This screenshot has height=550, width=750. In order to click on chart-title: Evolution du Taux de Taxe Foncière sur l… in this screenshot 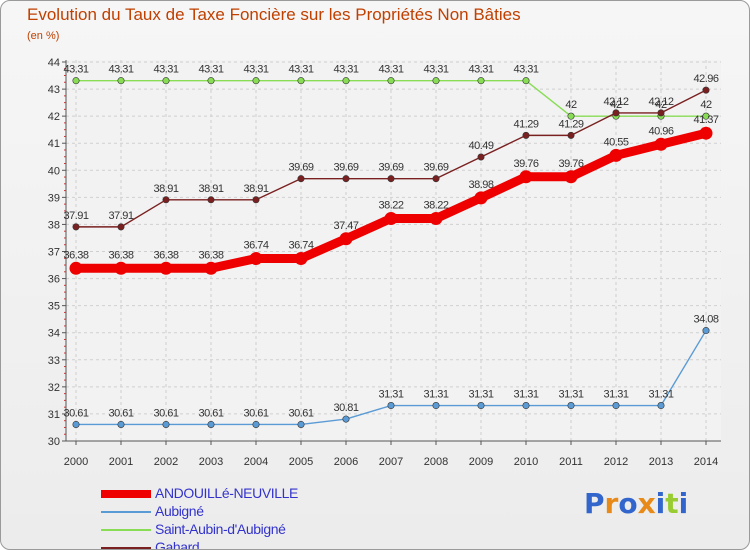, I will do `click(274, 14)`.